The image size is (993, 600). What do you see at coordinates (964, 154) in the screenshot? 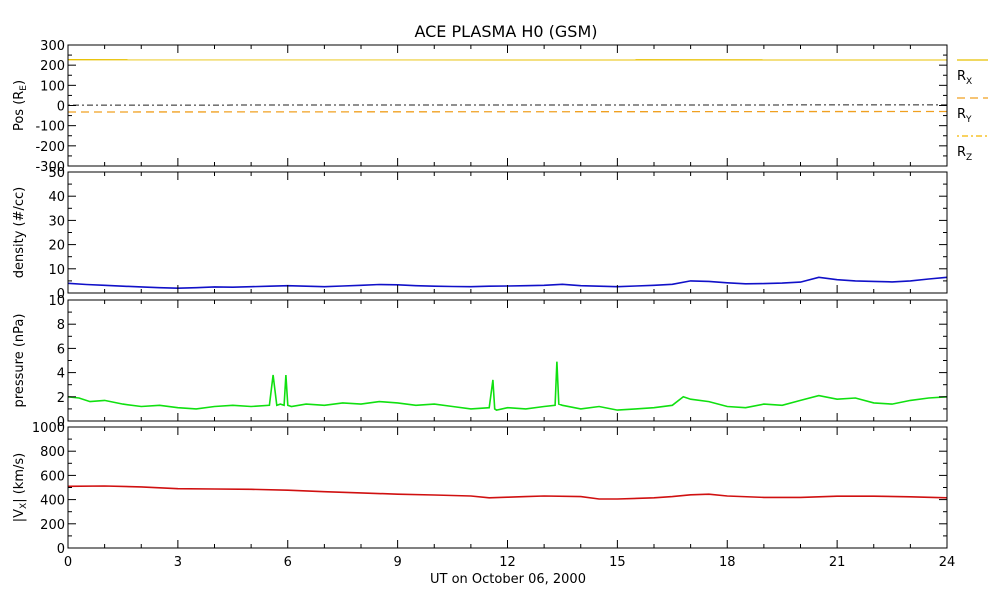
I see `legend-label-rz: RZ` at bounding box center [964, 154].